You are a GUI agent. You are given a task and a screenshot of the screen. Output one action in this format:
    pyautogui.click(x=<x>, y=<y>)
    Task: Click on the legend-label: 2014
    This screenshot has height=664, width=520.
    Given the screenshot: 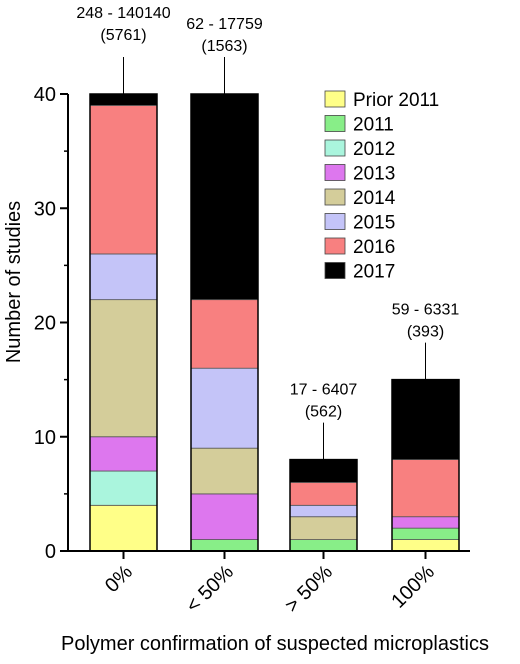 What is the action you would take?
    pyautogui.click(x=374, y=198)
    